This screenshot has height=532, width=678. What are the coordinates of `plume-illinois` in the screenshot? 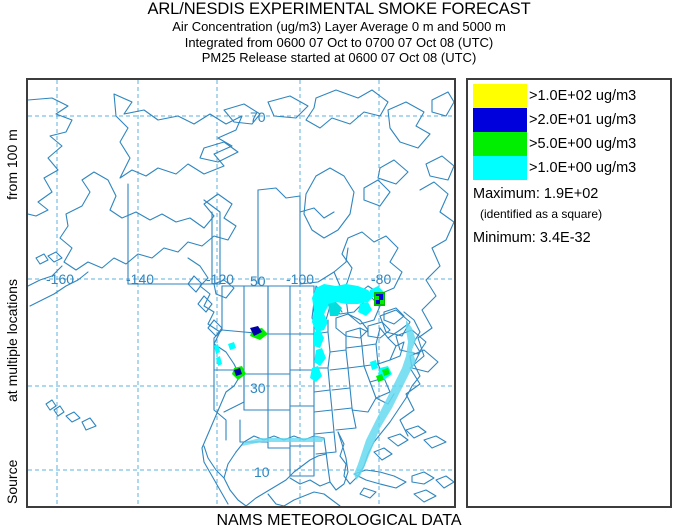 It's located at (319, 339).